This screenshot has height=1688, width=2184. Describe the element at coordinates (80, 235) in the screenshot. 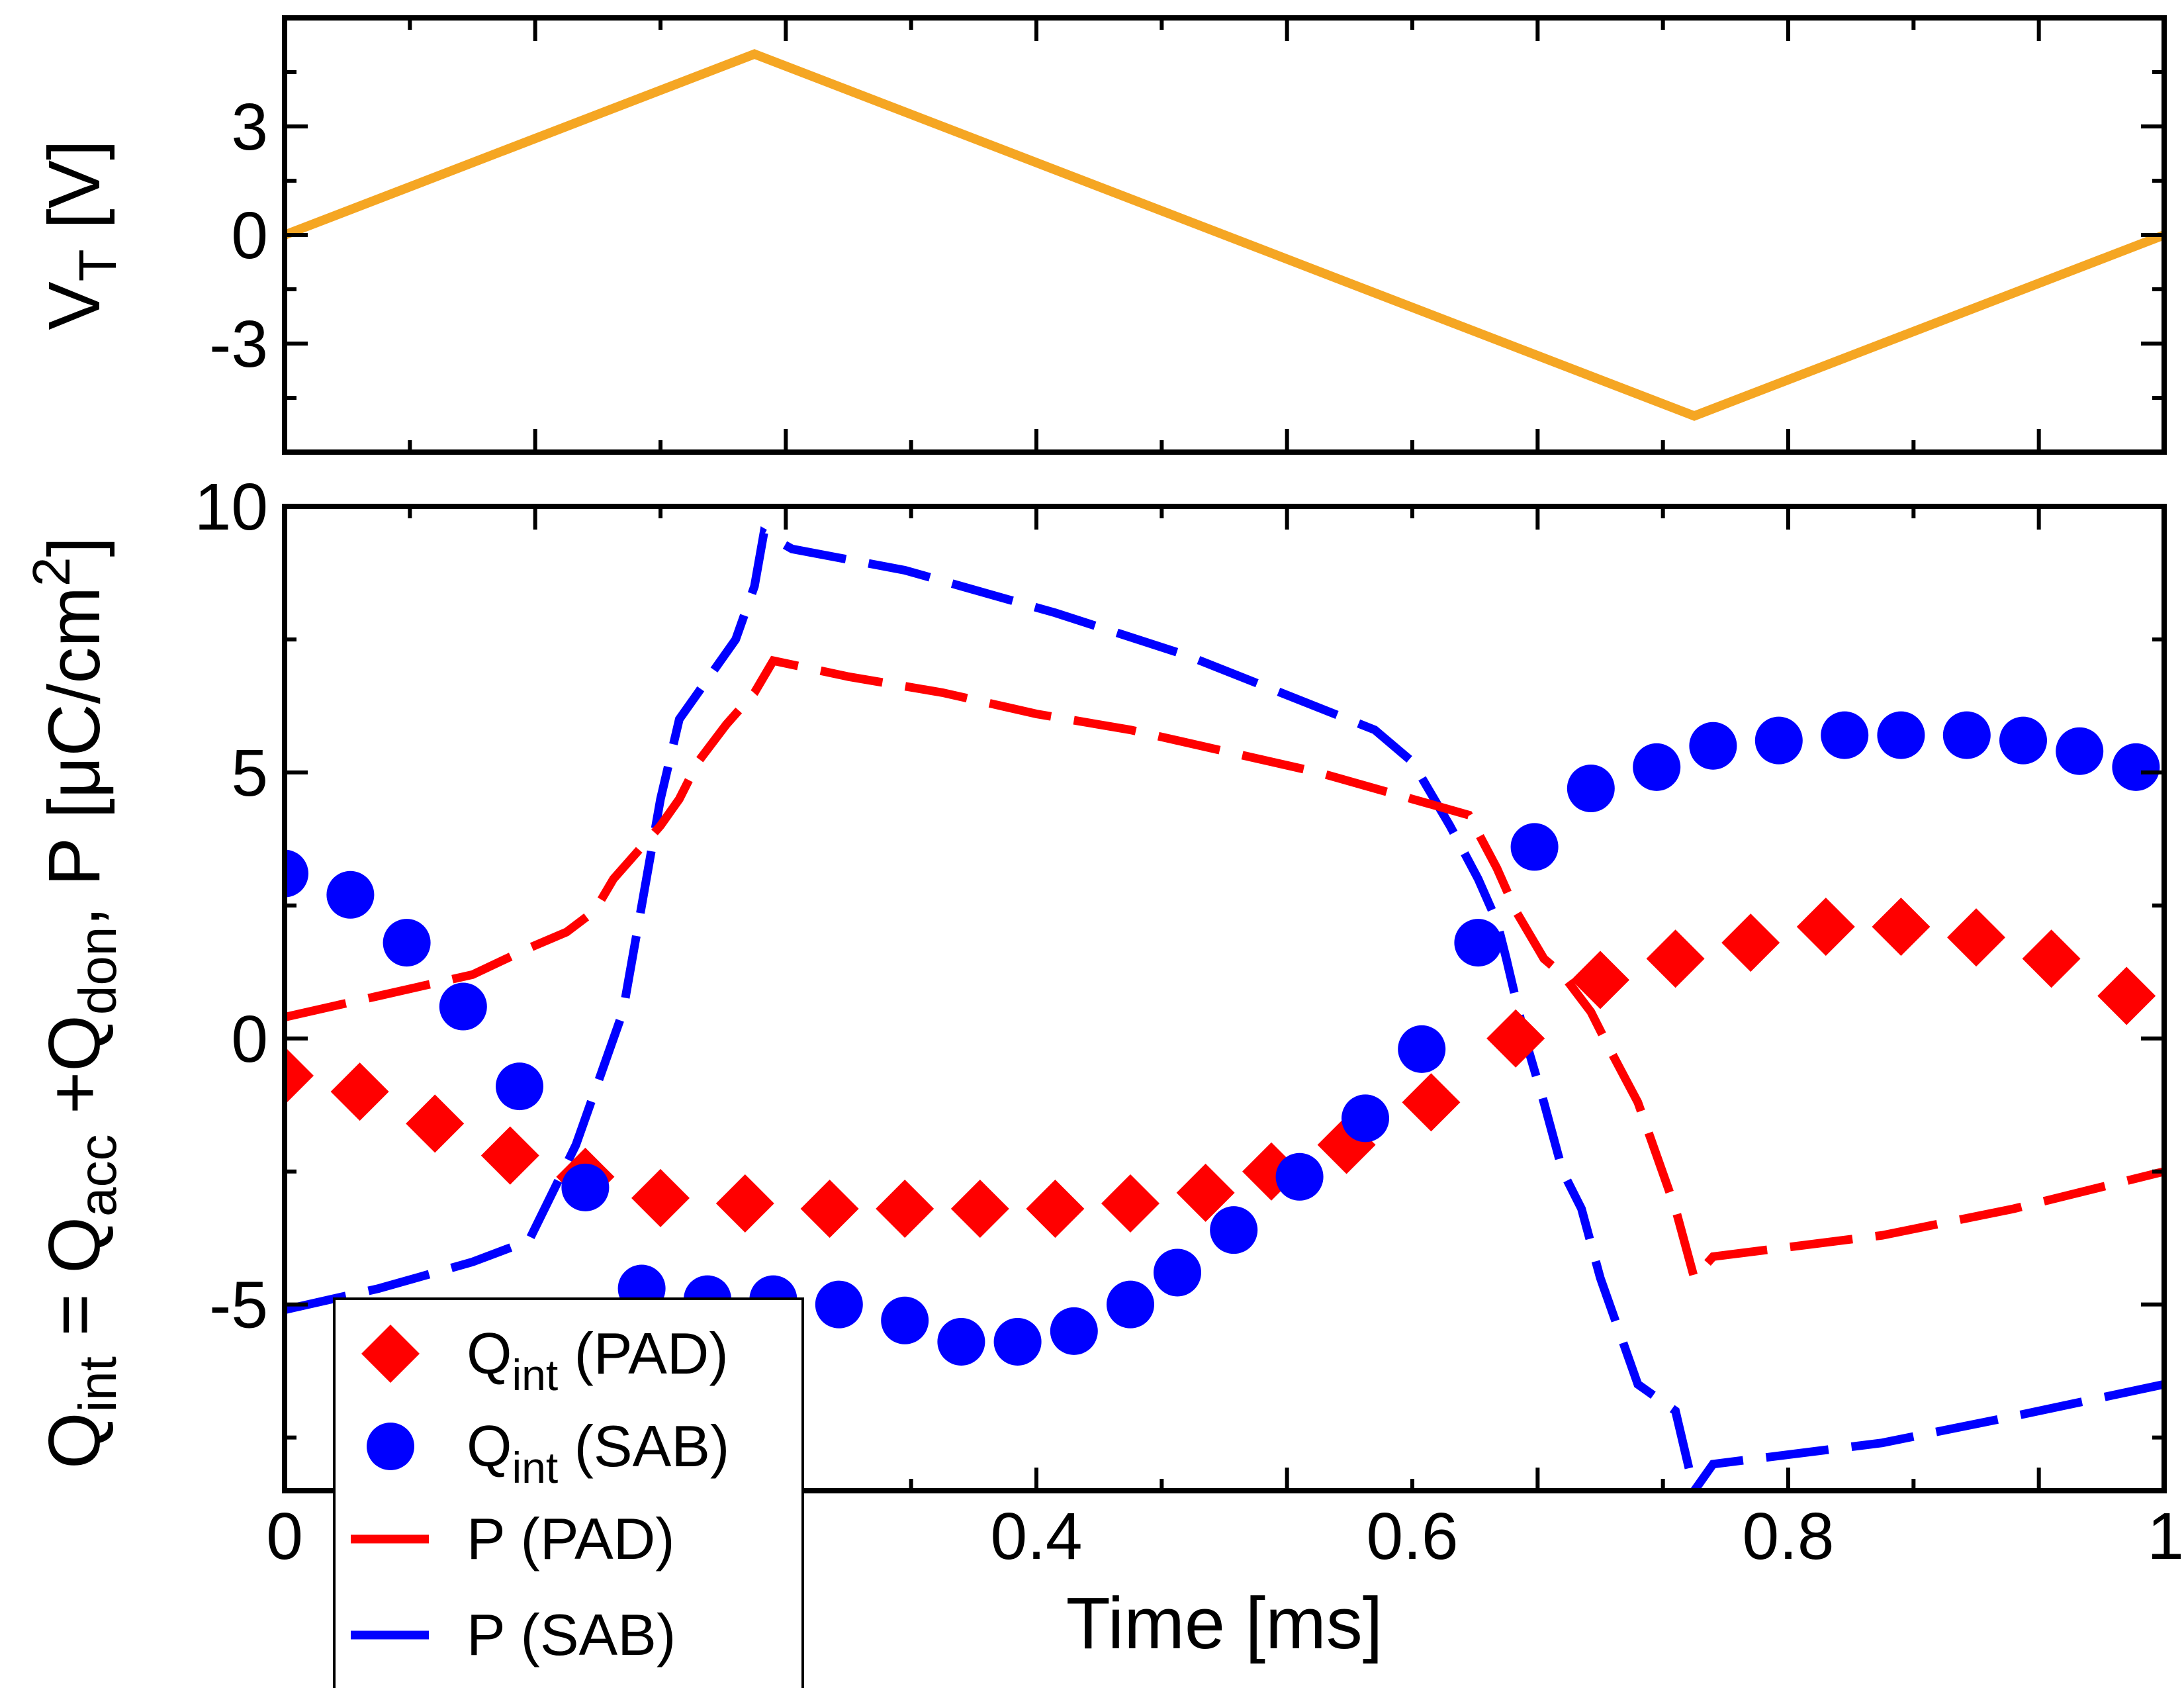

I see `top-y-axis-label: VT [V]` at that location.